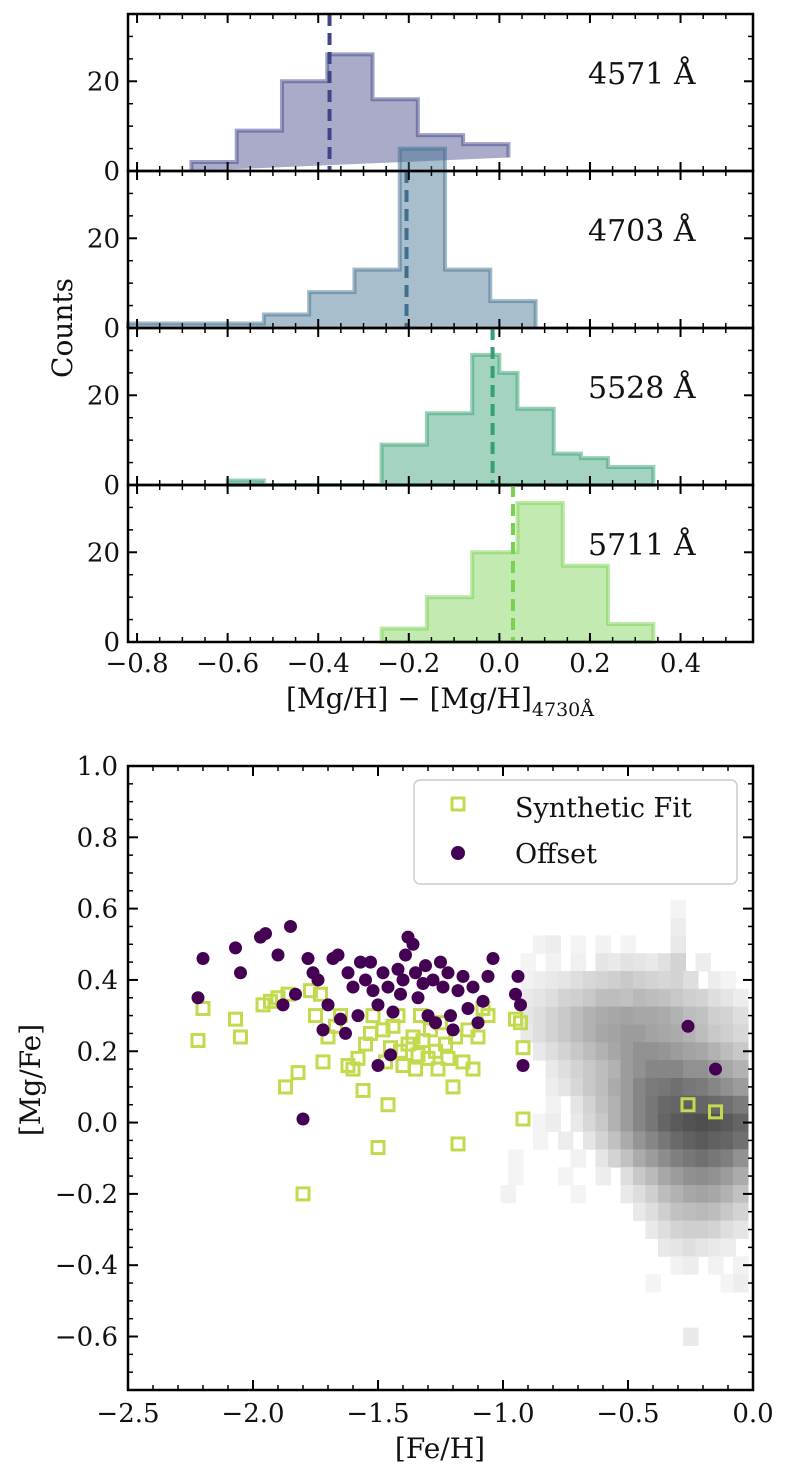 The width and height of the screenshot is (788, 1476). Describe the element at coordinates (456, 1022) in the screenshot. I see `series-offset` at that location.